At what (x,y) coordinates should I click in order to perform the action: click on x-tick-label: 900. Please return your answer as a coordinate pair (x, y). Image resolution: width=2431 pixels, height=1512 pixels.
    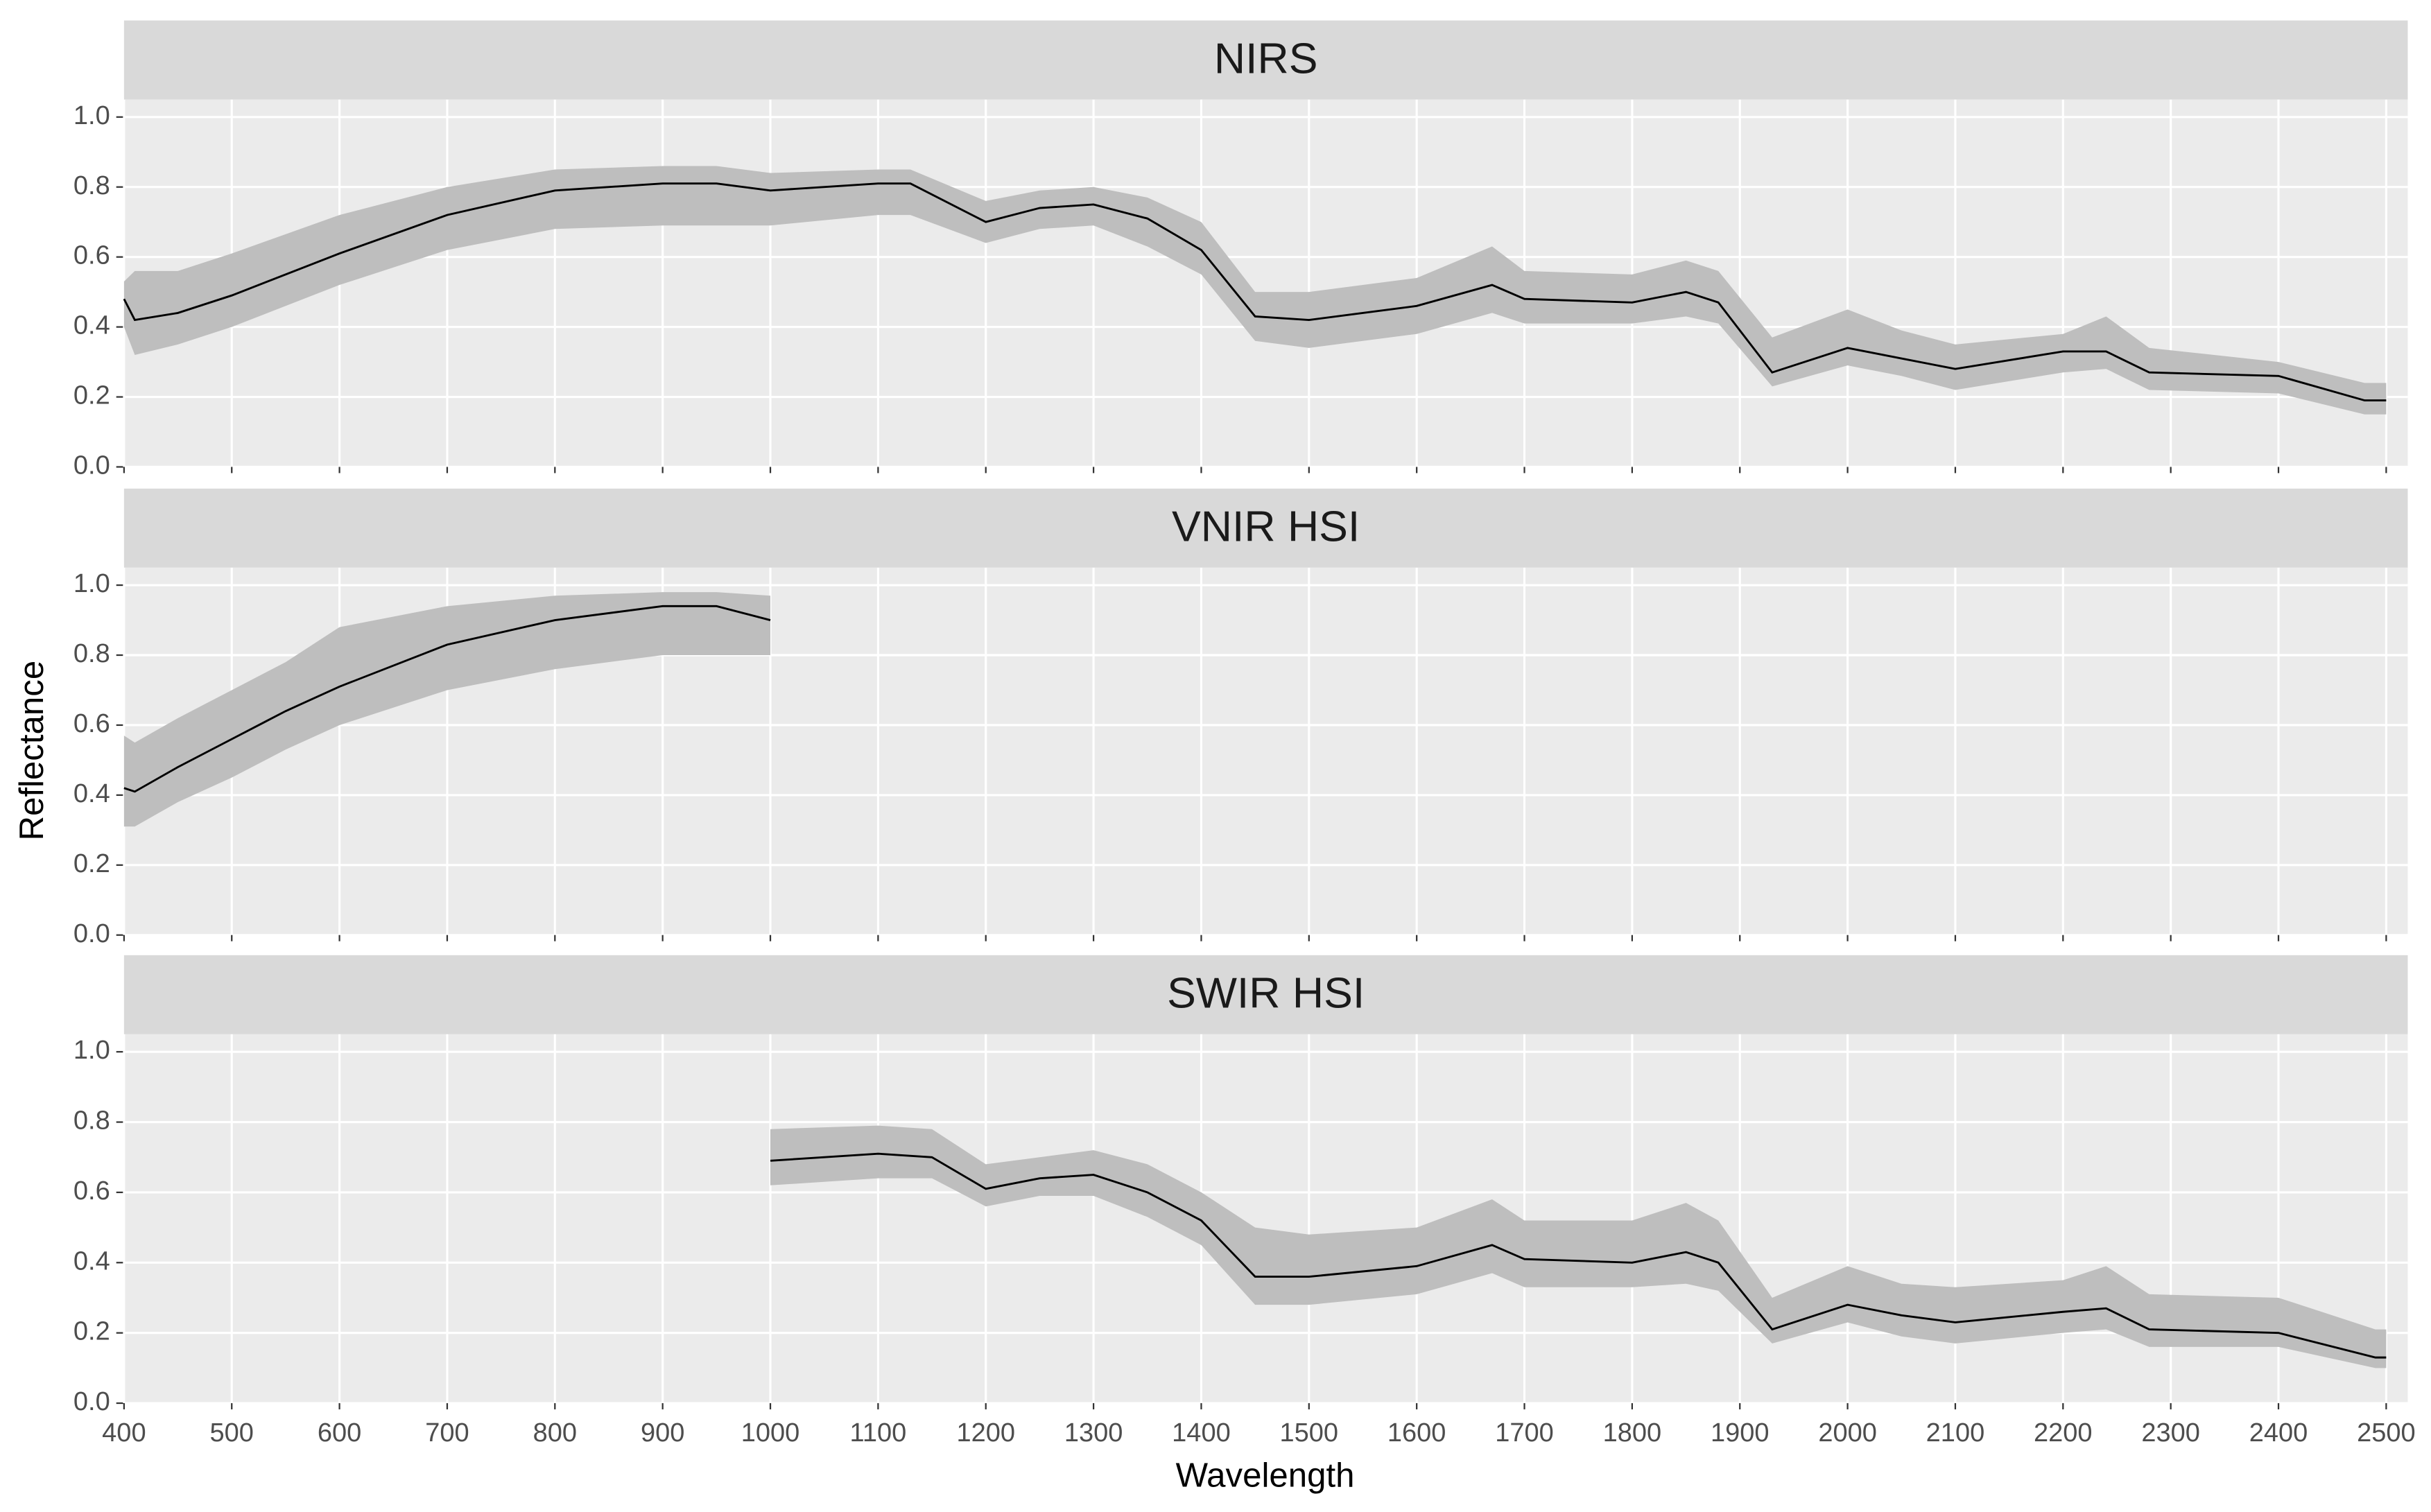
    Looking at the image, I should click on (662, 1433).